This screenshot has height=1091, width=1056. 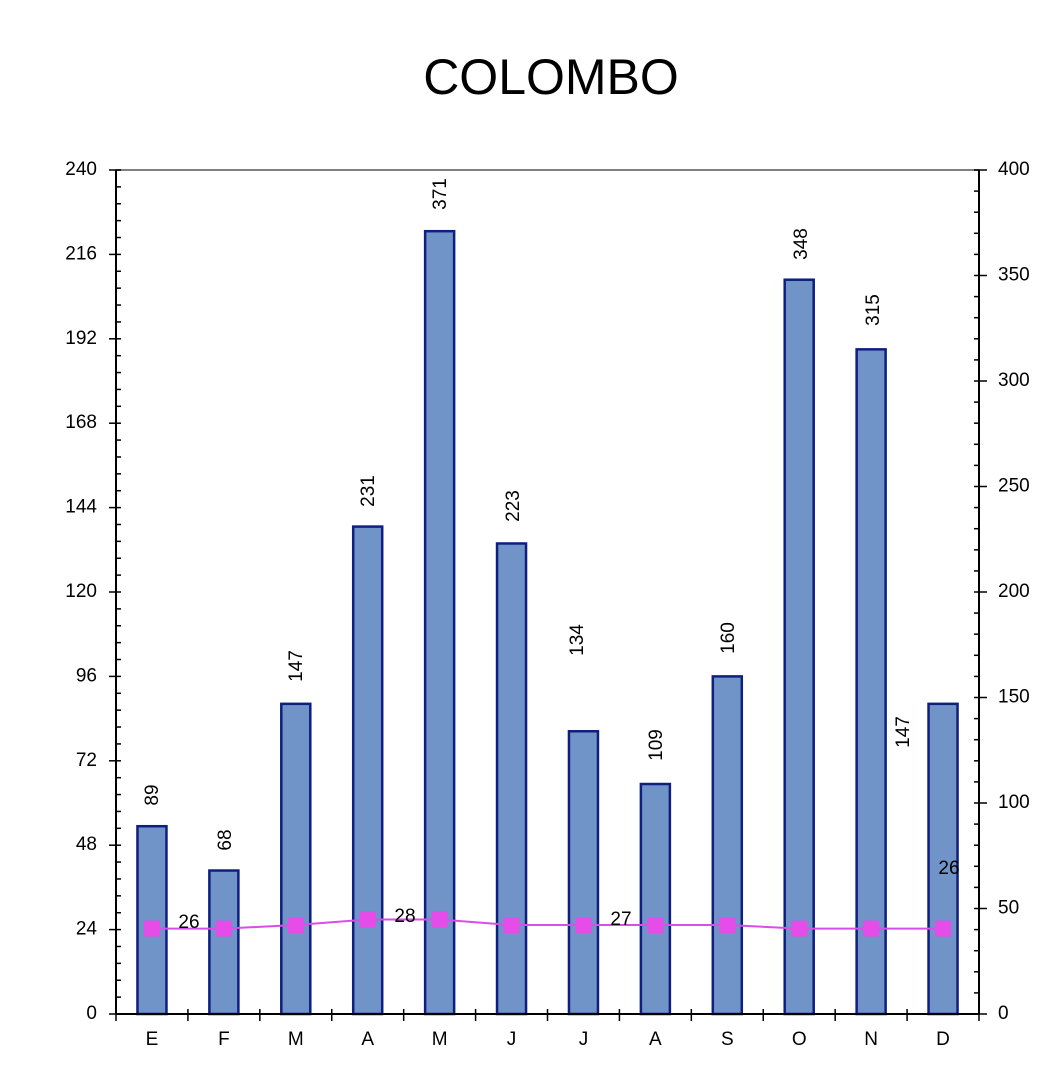 What do you see at coordinates (728, 638) in the screenshot?
I see `bar-data-label: 160` at bounding box center [728, 638].